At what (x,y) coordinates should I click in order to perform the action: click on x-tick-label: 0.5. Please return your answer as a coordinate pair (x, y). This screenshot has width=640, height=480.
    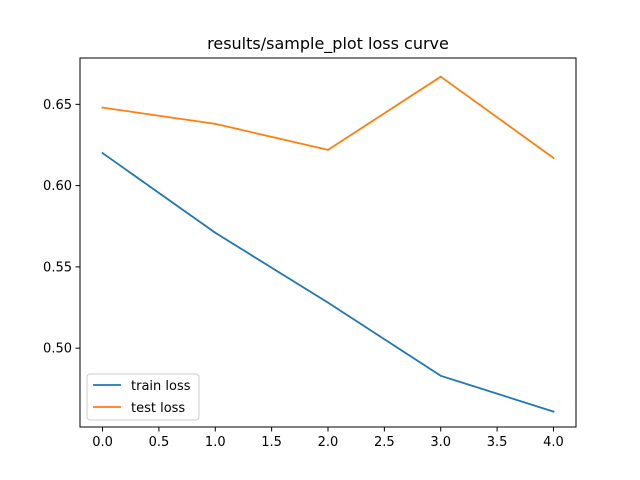
    Looking at the image, I should click on (159, 442).